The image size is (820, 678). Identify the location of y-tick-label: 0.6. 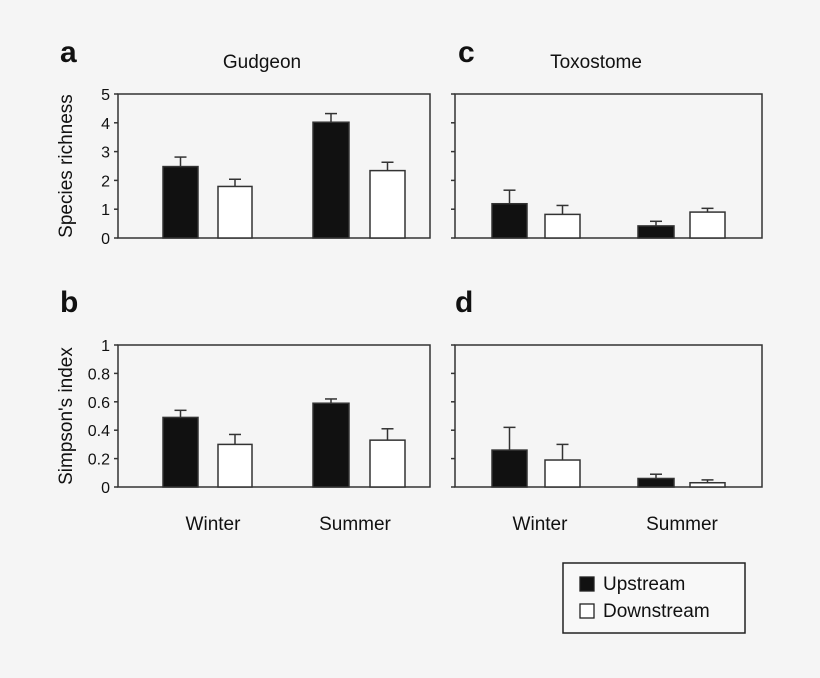
(99, 403).